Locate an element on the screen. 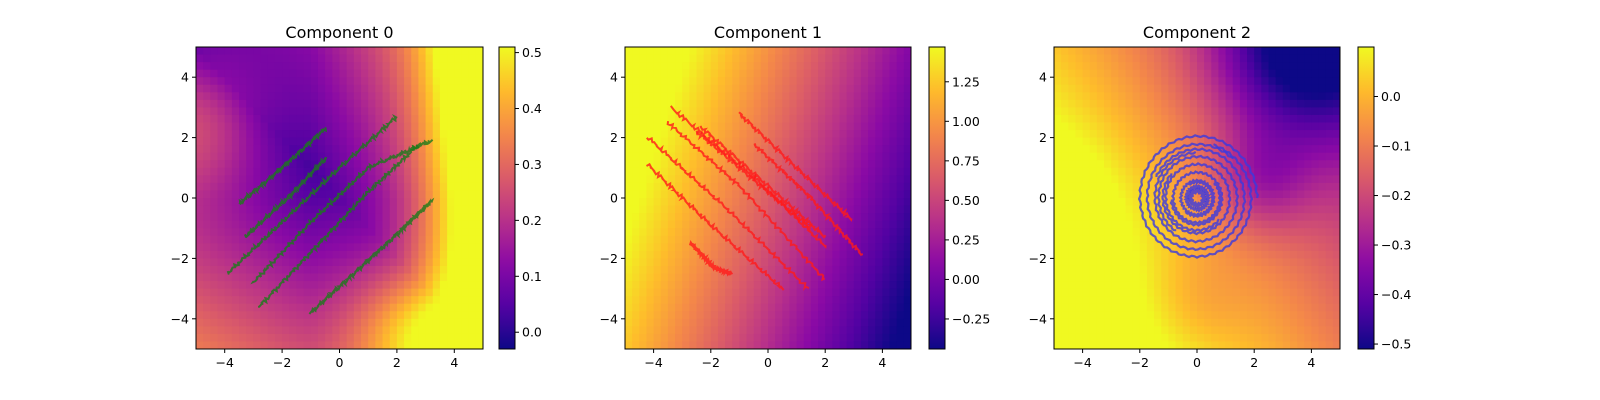 Image resolution: width=1600 pixels, height=400 pixels. y-tick-label: 2 is located at coordinates (614, 137).